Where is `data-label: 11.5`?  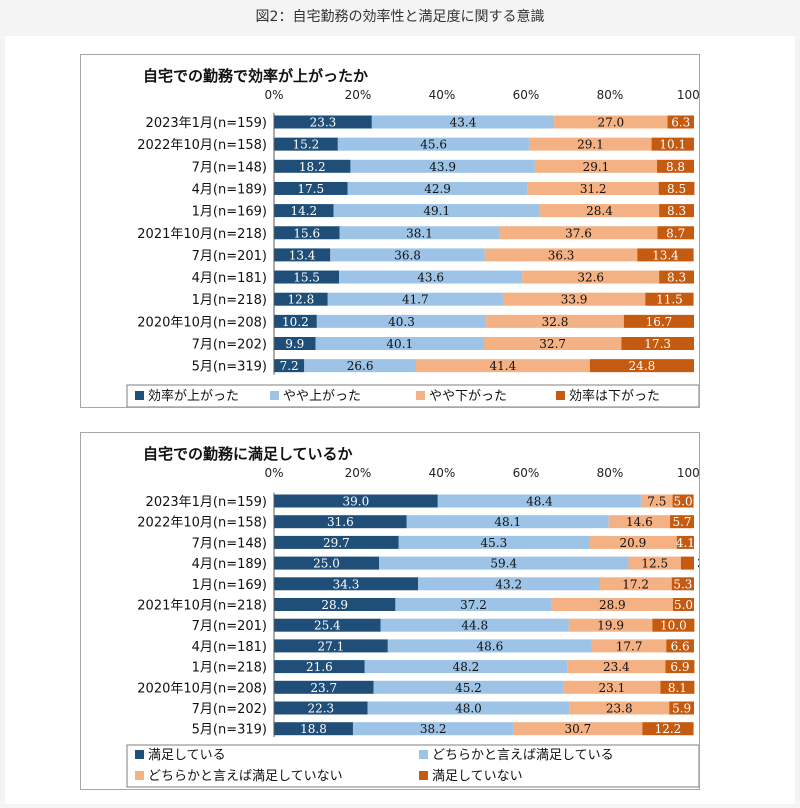
data-label: 11.5 is located at coordinates (669, 300).